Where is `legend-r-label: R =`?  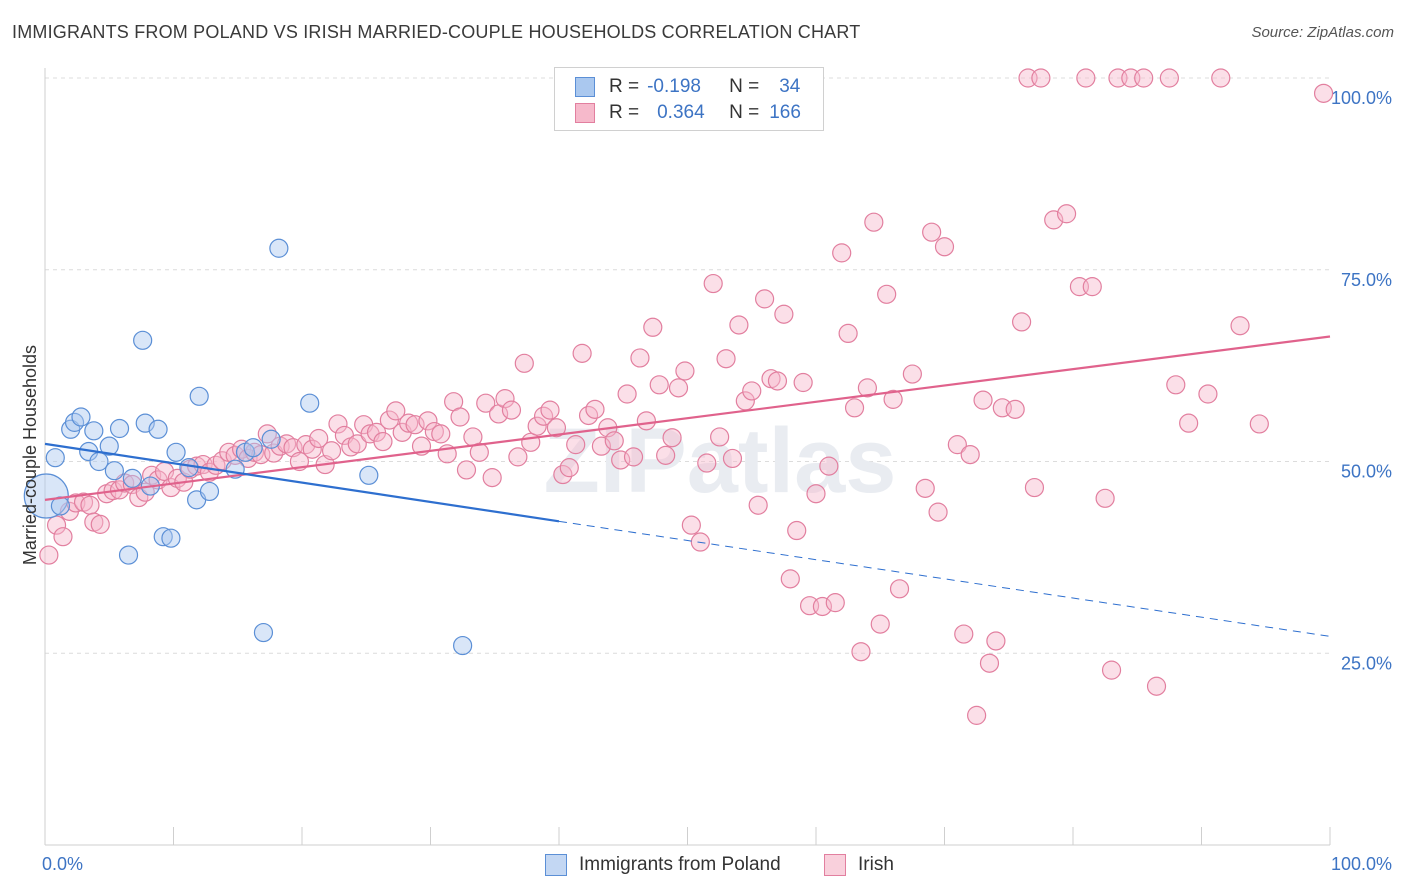
legend-r-label: R = is located at coordinates (624, 86).